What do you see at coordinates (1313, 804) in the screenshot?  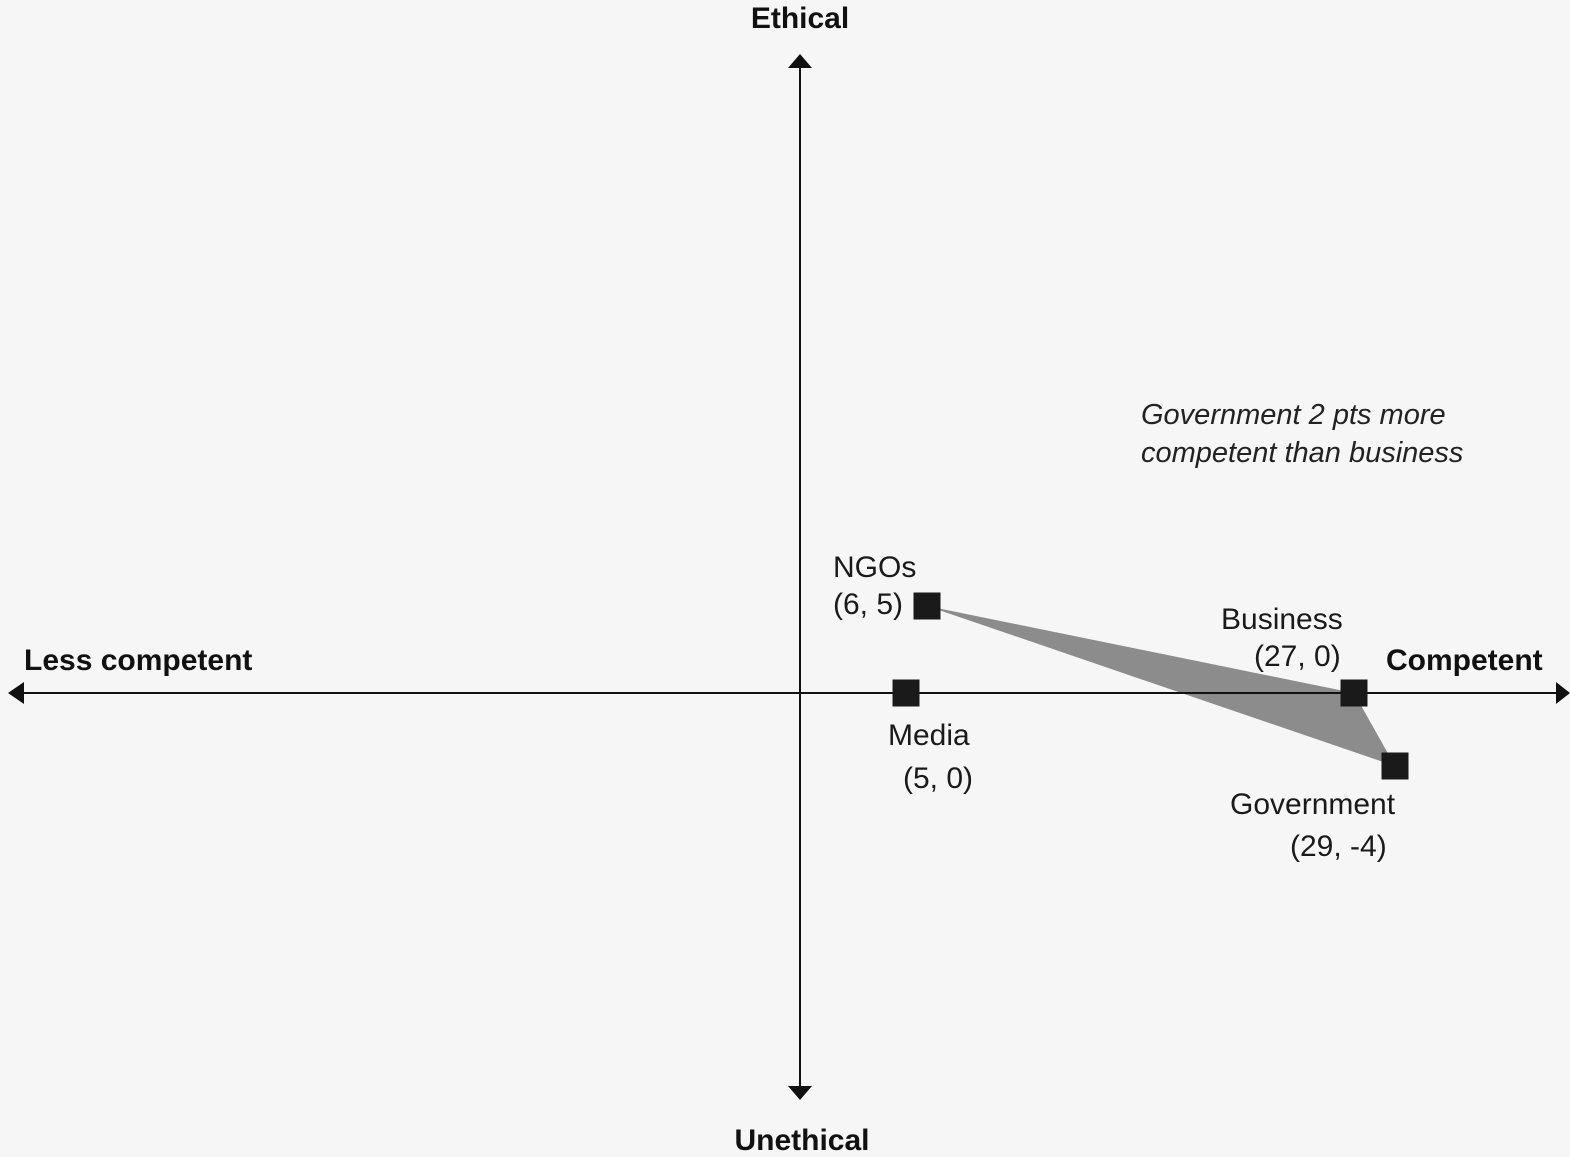 I see `government-name-label: Government` at bounding box center [1313, 804].